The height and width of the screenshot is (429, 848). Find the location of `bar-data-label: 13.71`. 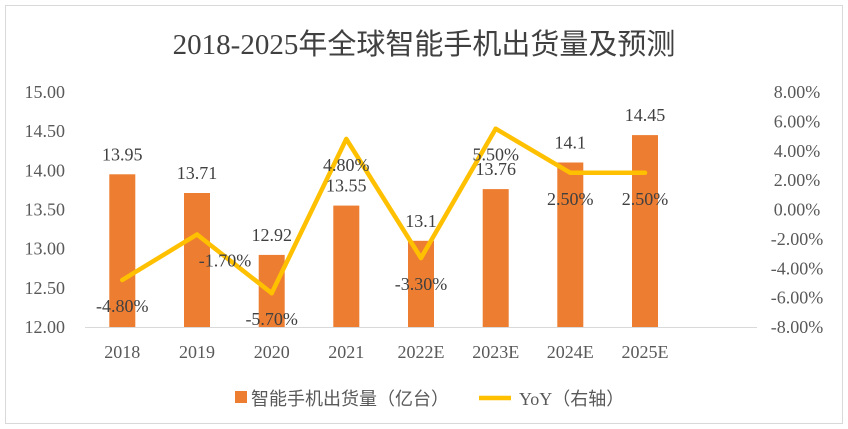

bar-data-label: 13.71 is located at coordinates (197, 173).